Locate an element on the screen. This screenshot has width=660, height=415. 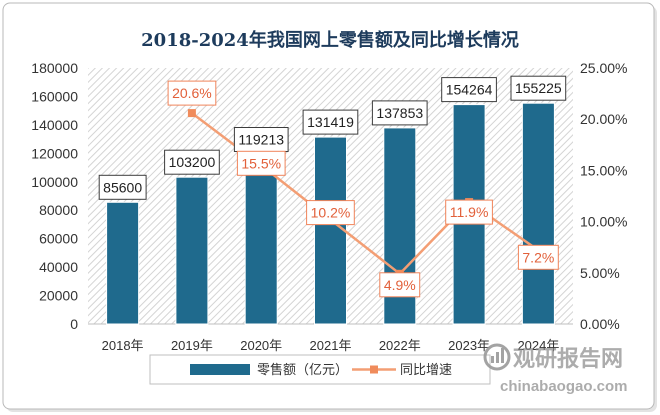
line-value-label: 7.2% is located at coordinates (538, 257).